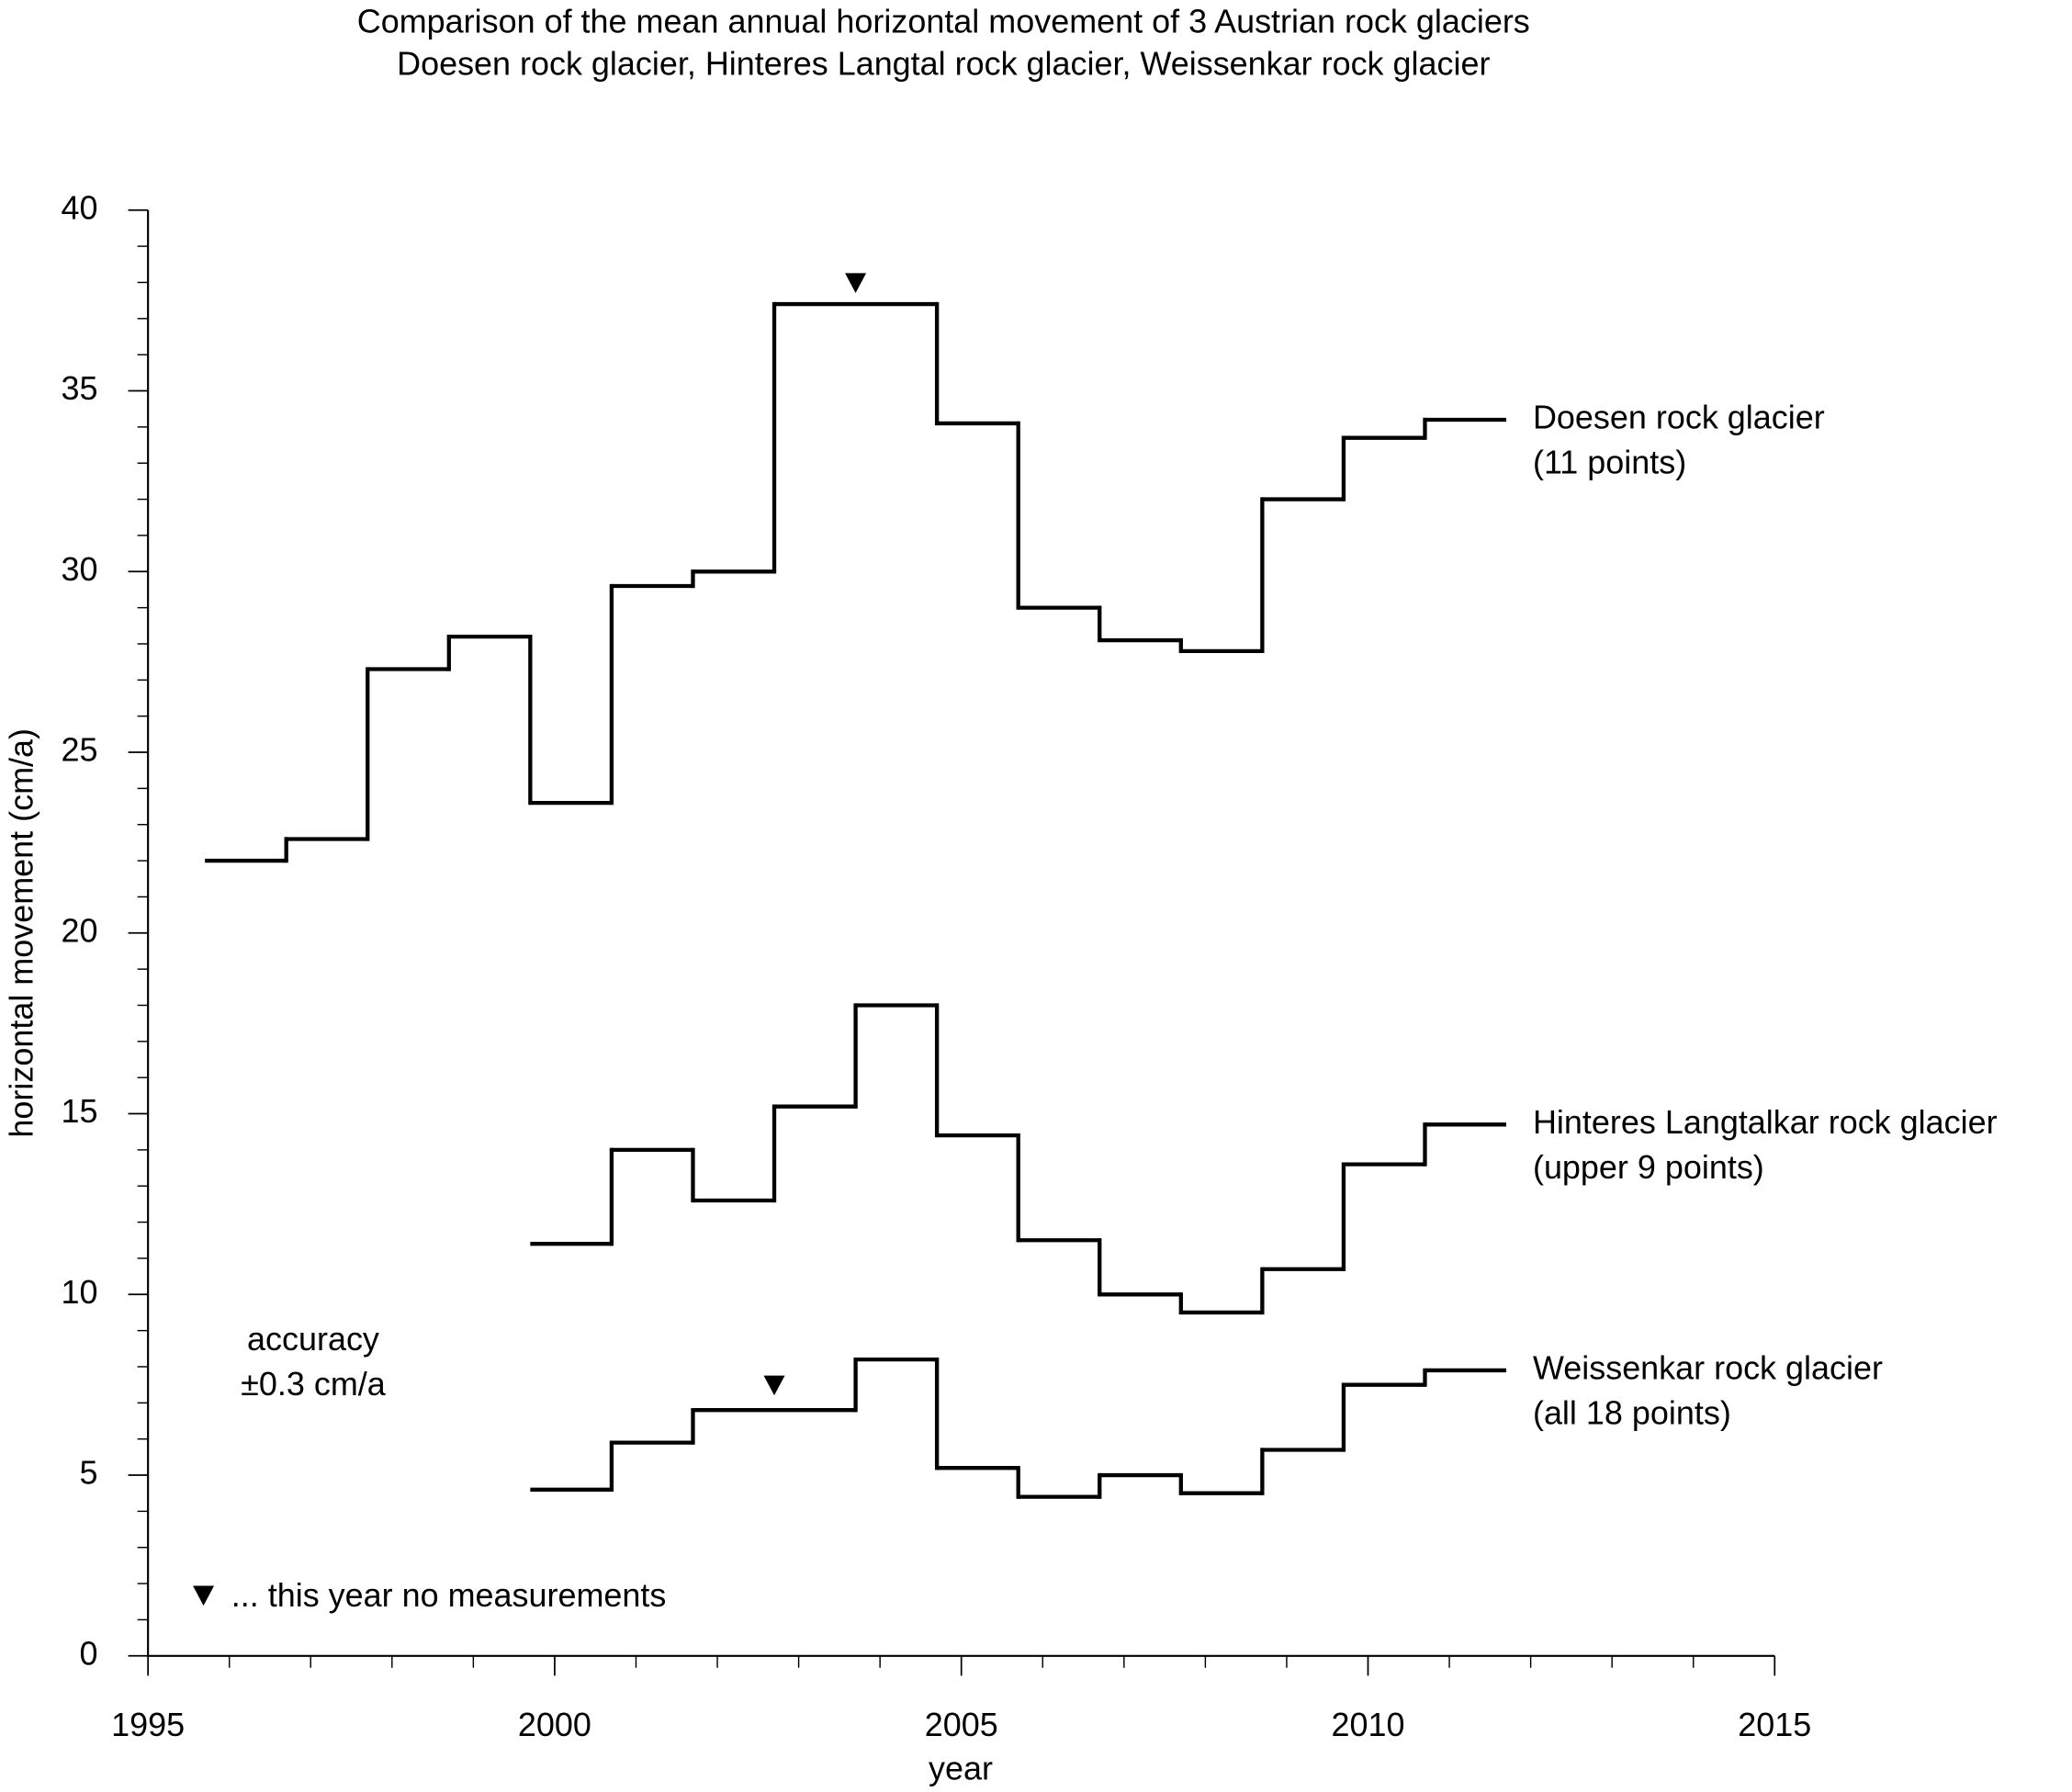  I want to click on legend-marker, so click(204, 1596).